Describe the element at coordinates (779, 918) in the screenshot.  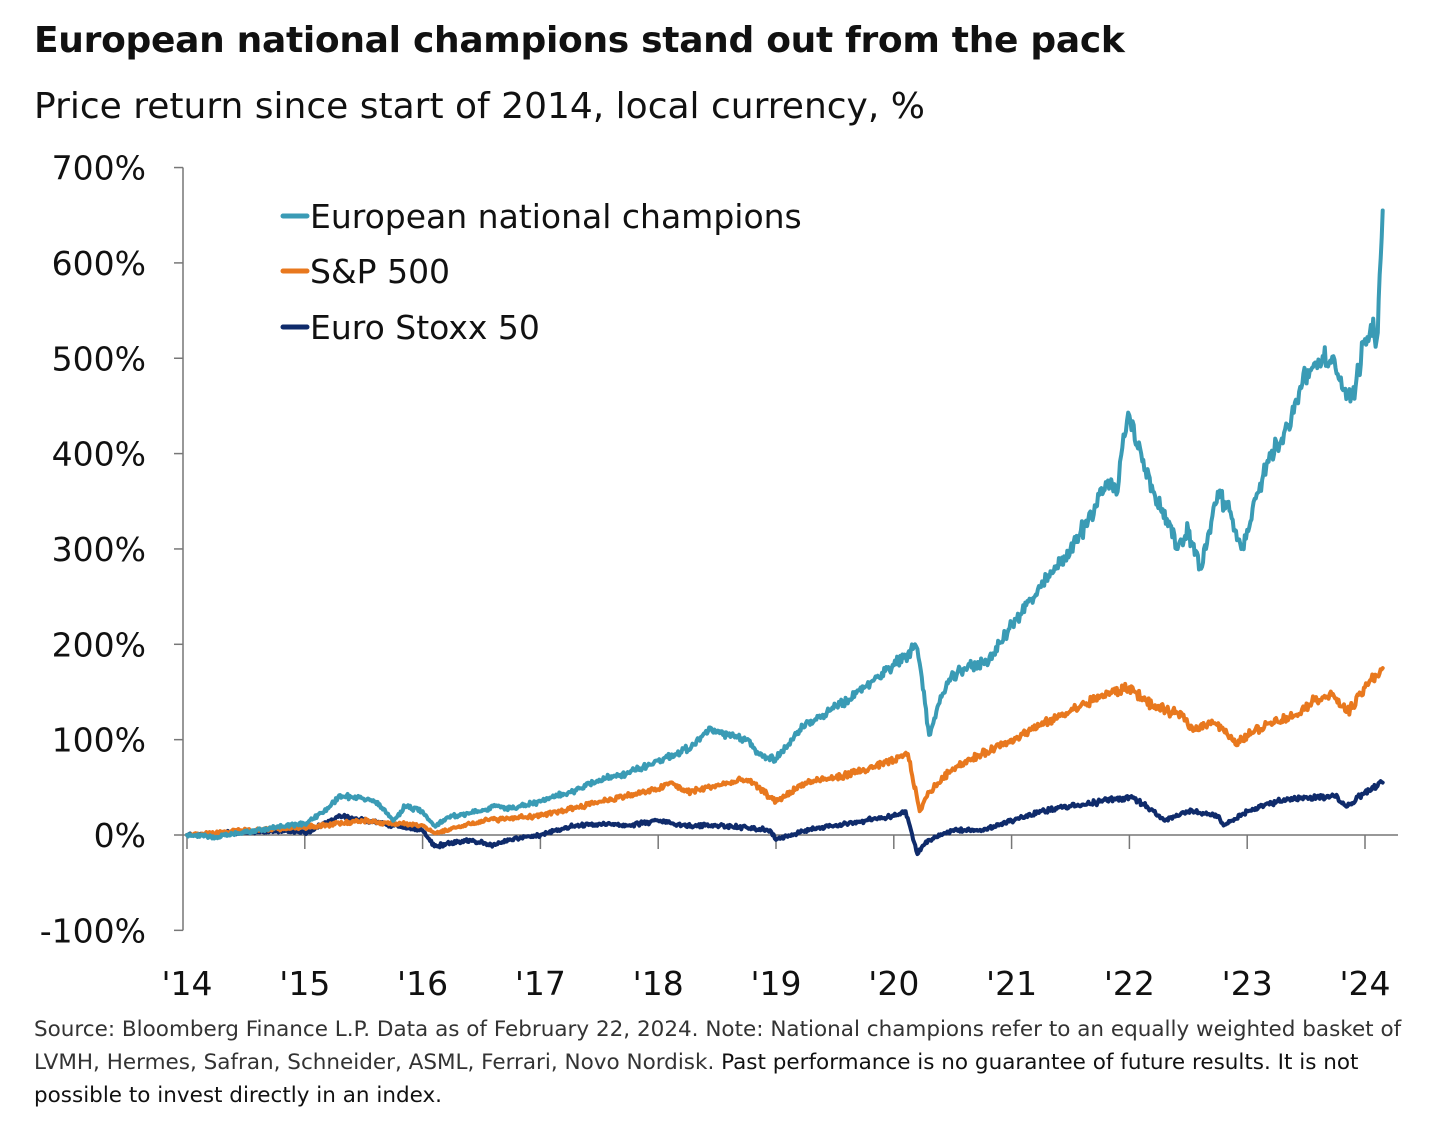
I see `x-axis: '14 '15 '16 '17 '18 '19 '20 '21 '22 '23 '24` at that location.